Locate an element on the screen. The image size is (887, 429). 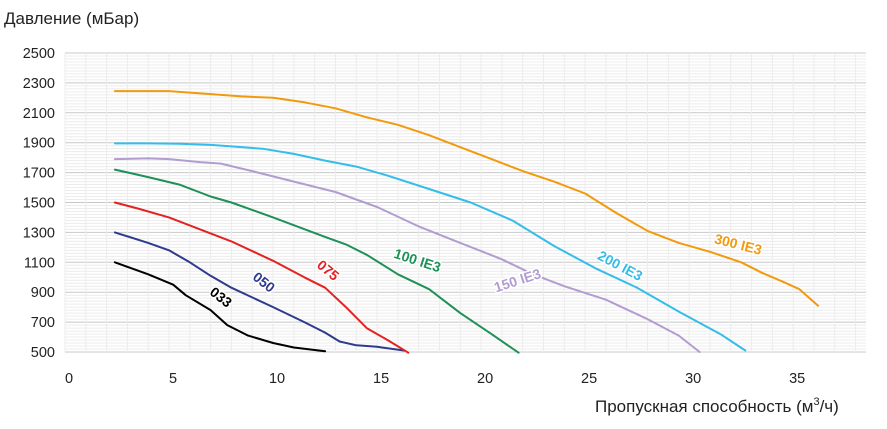
x-axis-ticks: 0 5 10 15 20 25 30 35 is located at coordinates (435, 379).